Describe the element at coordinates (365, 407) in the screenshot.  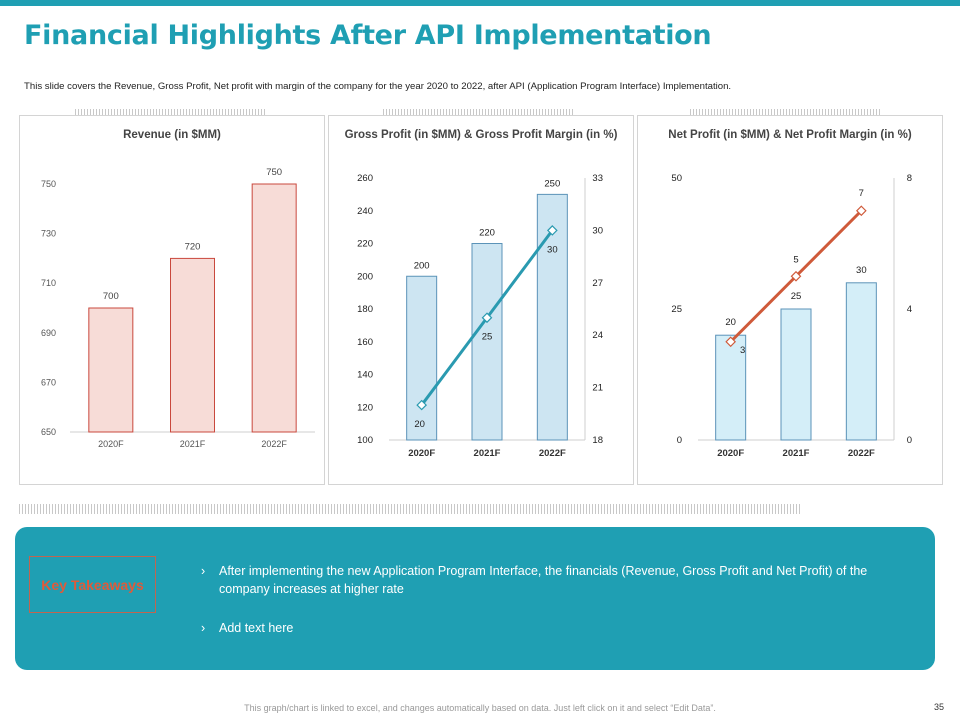
I see `y-tick-label: 120` at that location.